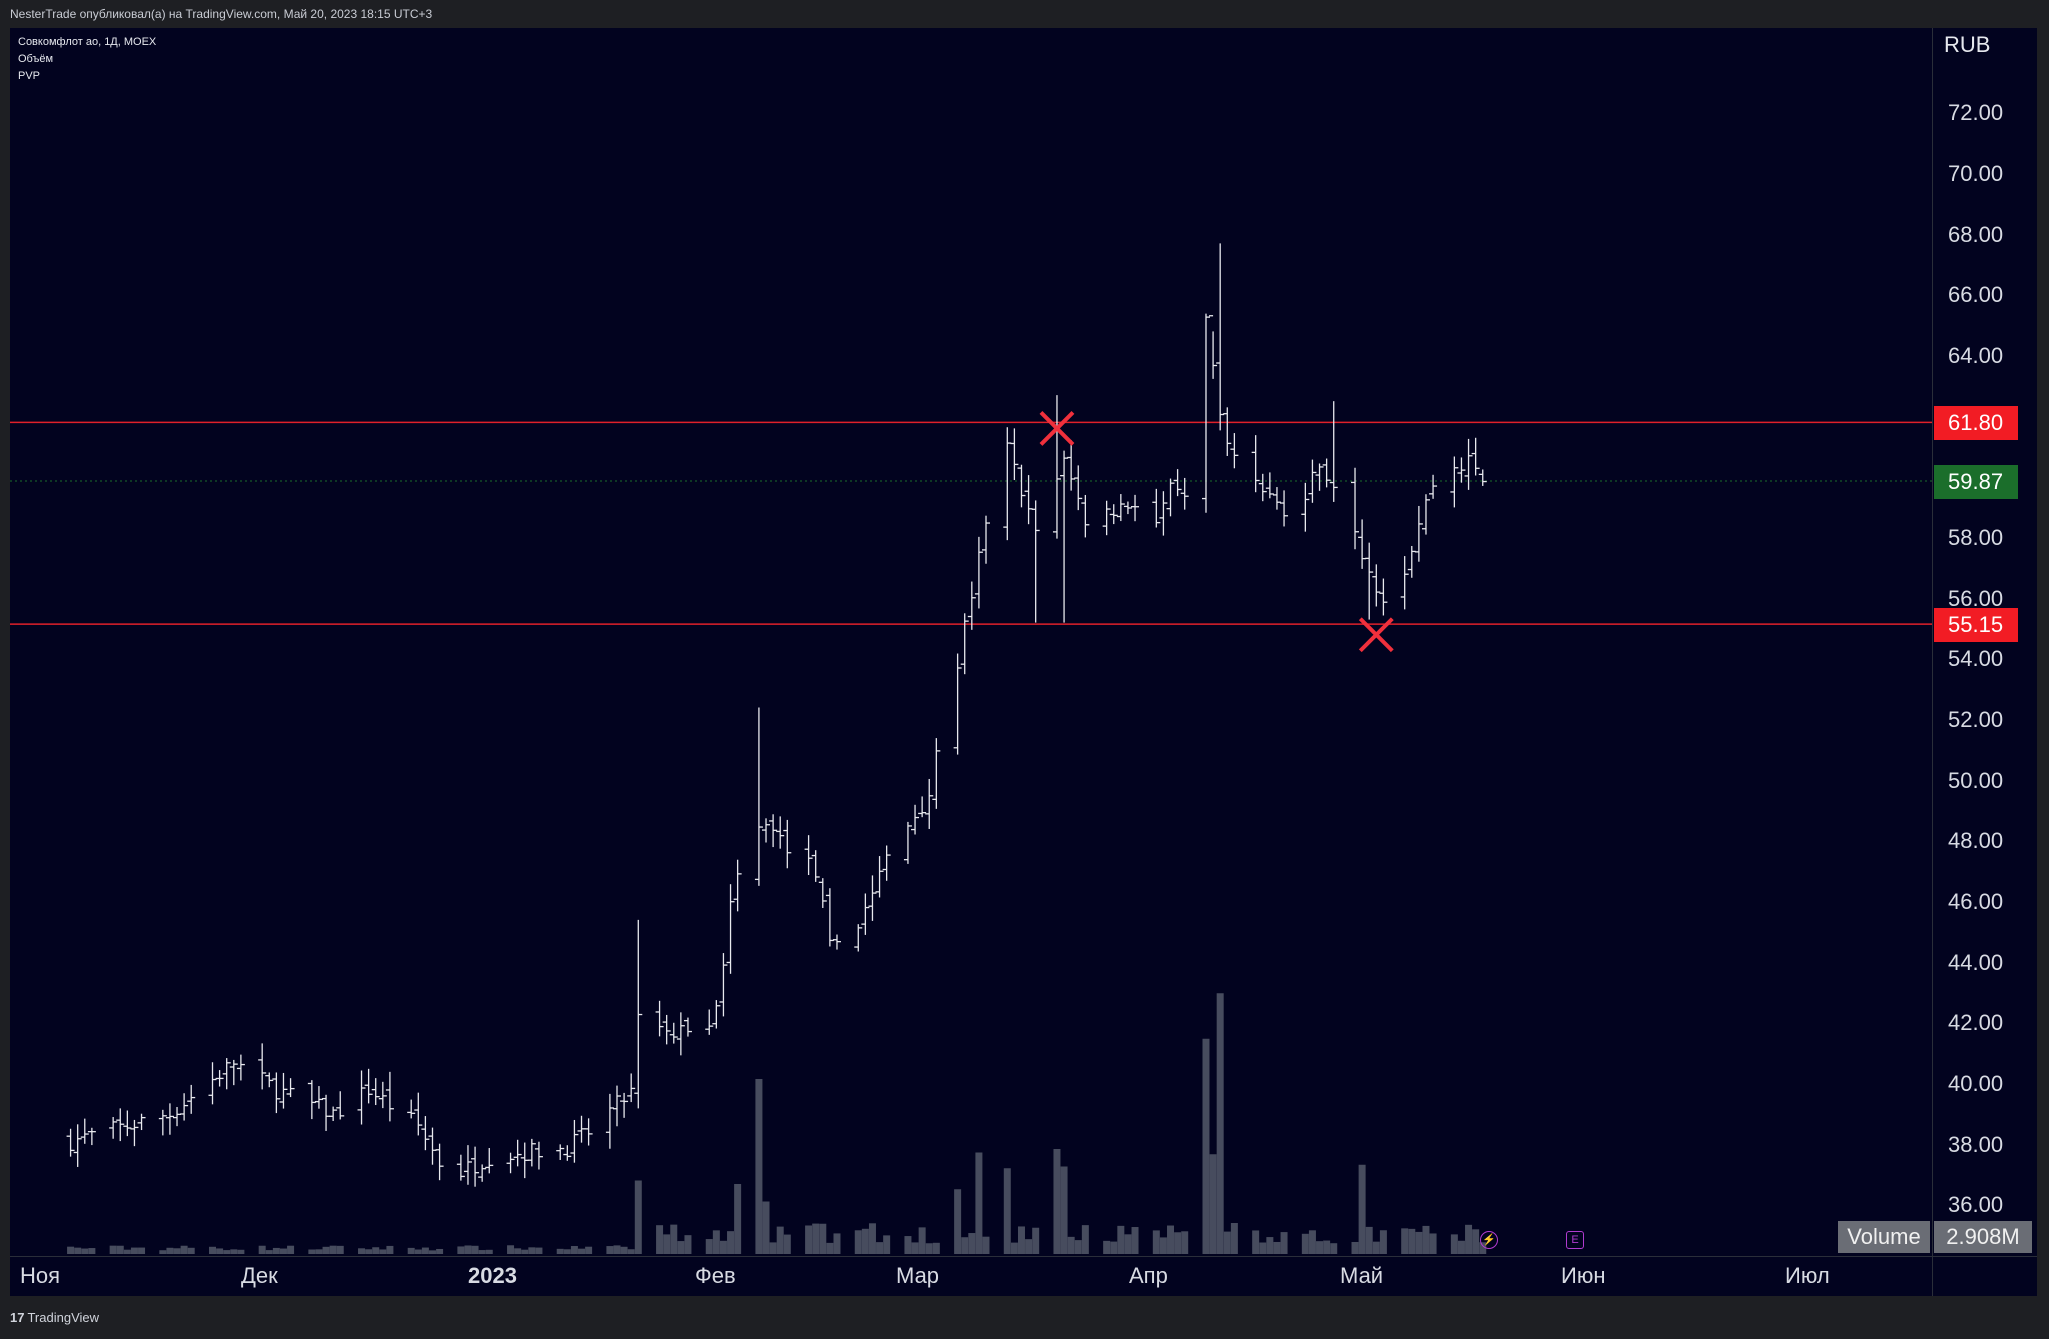 This screenshot has width=2049, height=1339. I want to click on time-tick: Апр, so click(1148, 1275).